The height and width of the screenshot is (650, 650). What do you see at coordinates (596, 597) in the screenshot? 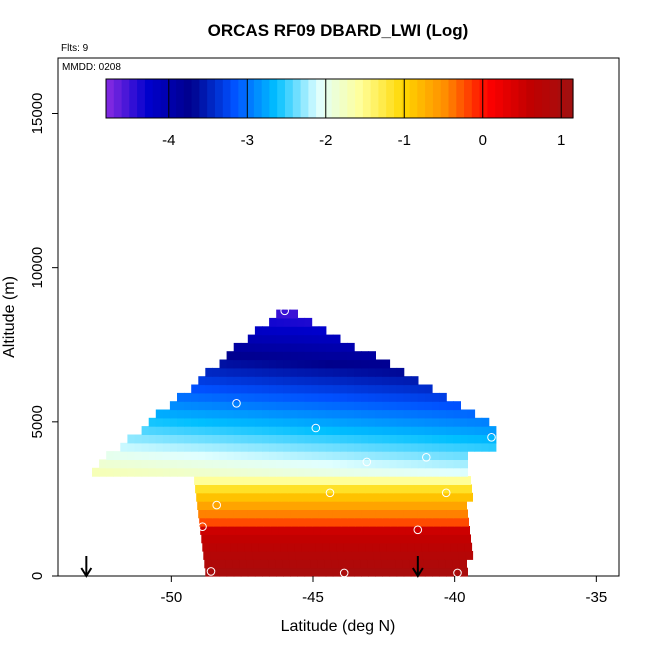
I see `x-tick-label: -35` at bounding box center [596, 597].